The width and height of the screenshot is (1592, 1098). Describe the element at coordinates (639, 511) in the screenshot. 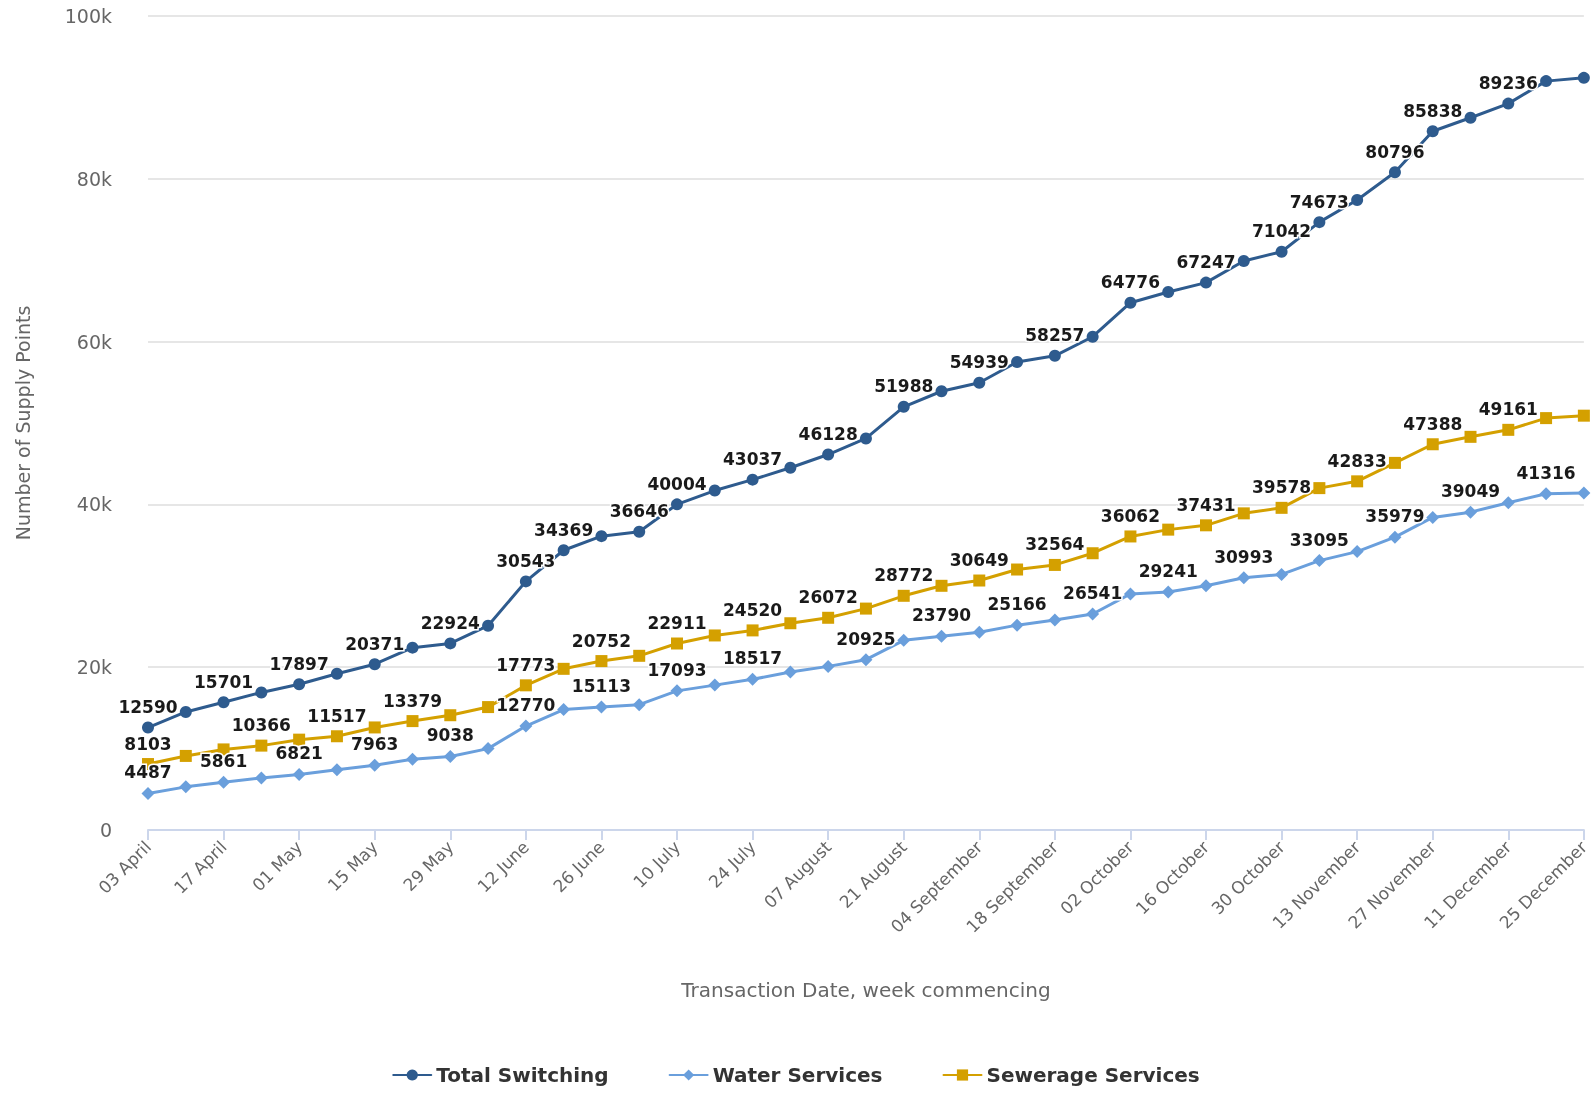

I see `data-label: 36646` at that location.